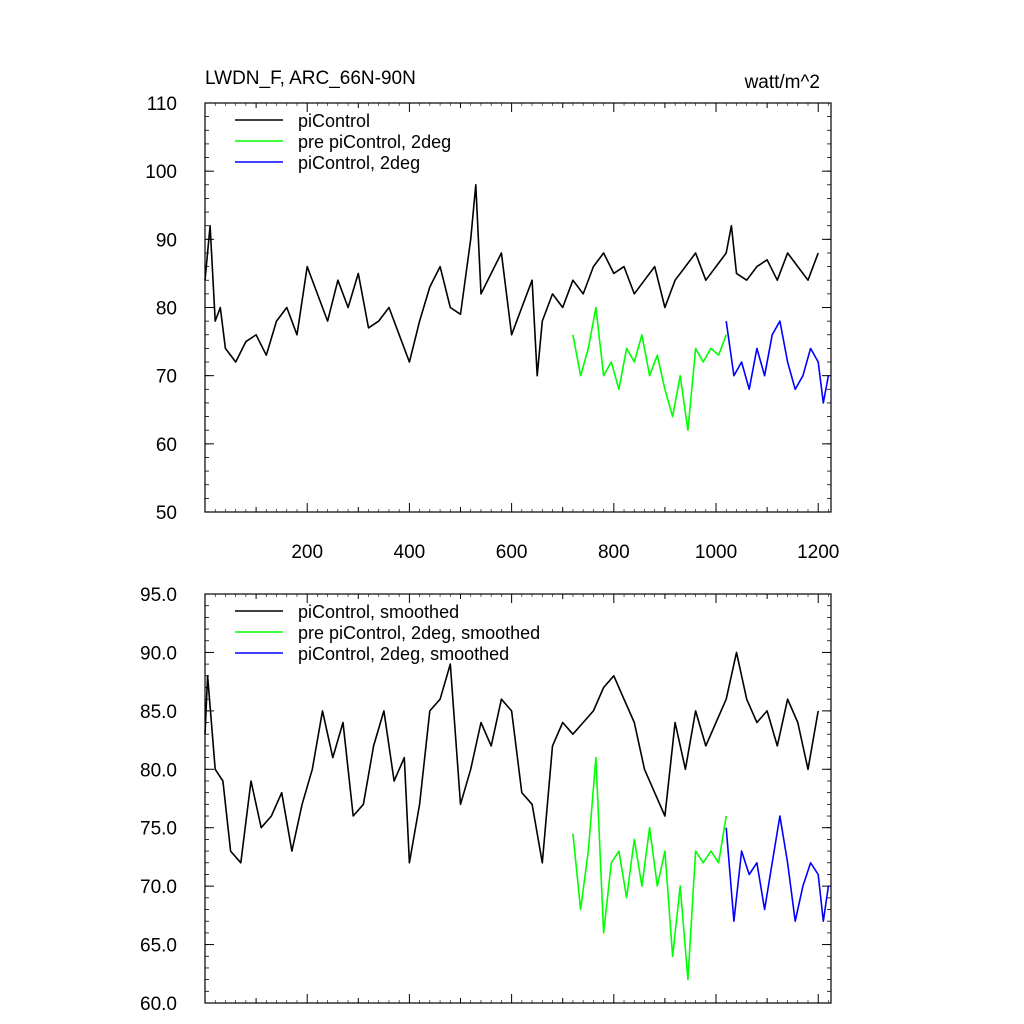 Image resolution: width=1024 pixels, height=1024 pixels. What do you see at coordinates (158, 712) in the screenshot?
I see `y-tick-label: 85.0` at bounding box center [158, 712].